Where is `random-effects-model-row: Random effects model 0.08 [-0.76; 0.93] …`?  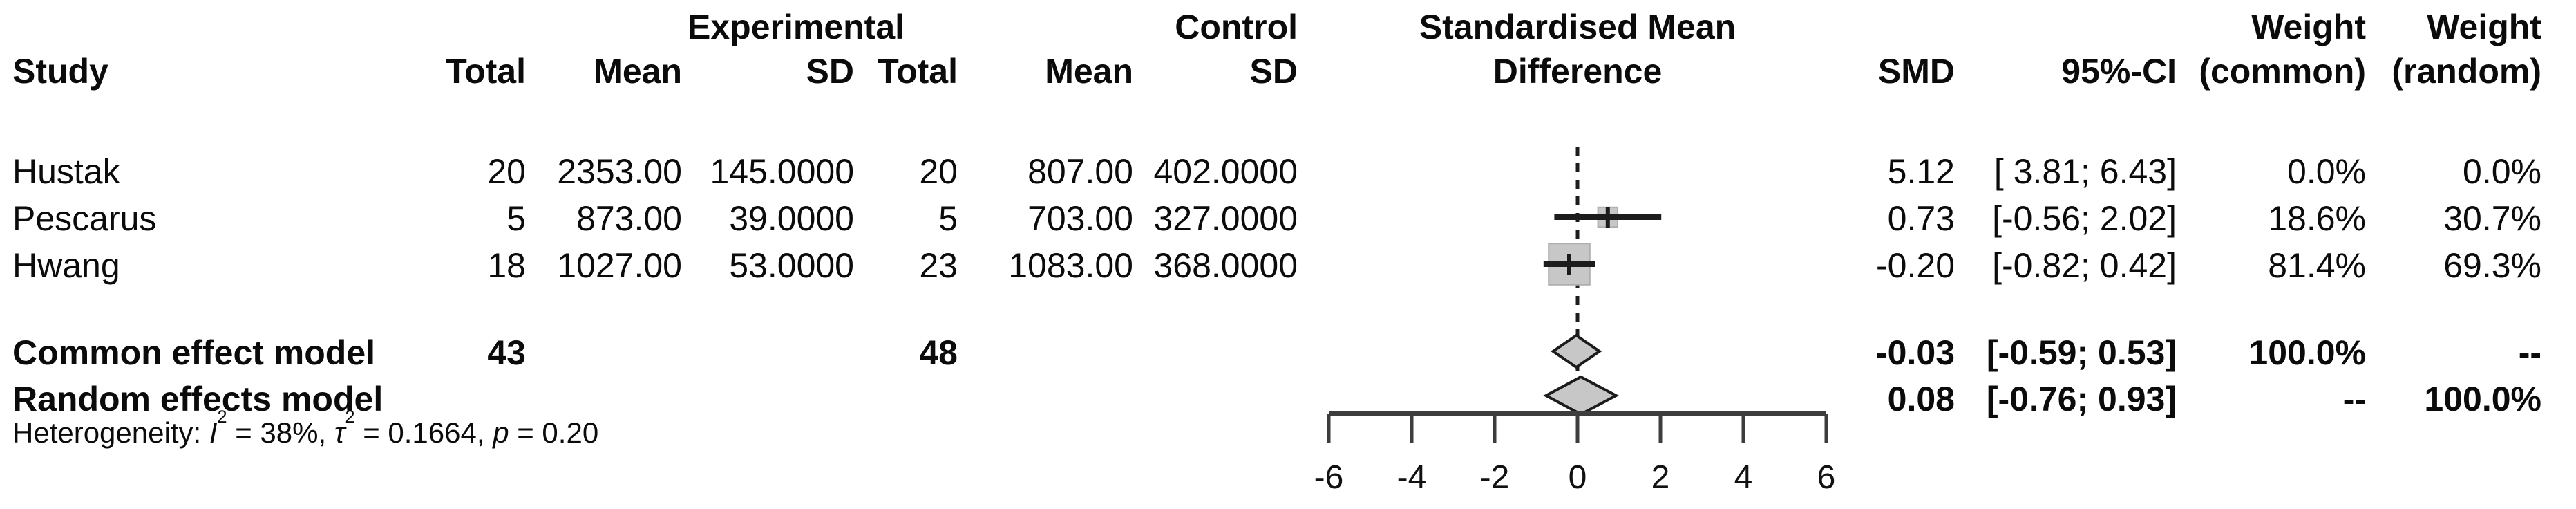 random-effects-model-row: Random effects model 0.08 [-0.76; 0.93] … is located at coordinates (1288, 399).